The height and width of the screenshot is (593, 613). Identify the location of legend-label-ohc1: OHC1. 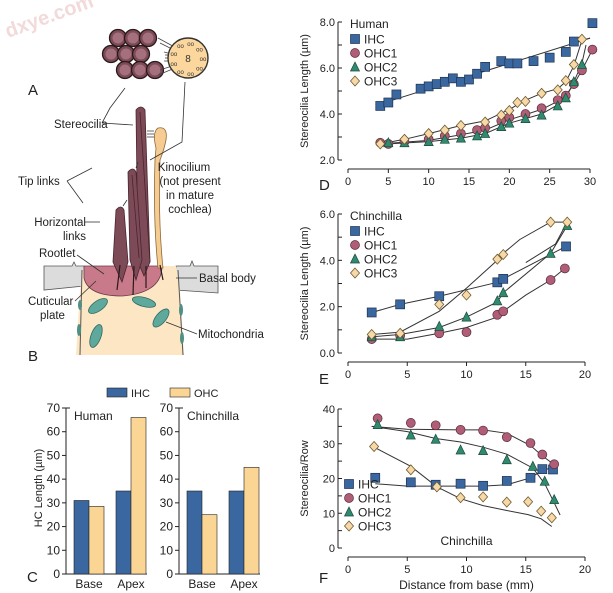
(381, 246).